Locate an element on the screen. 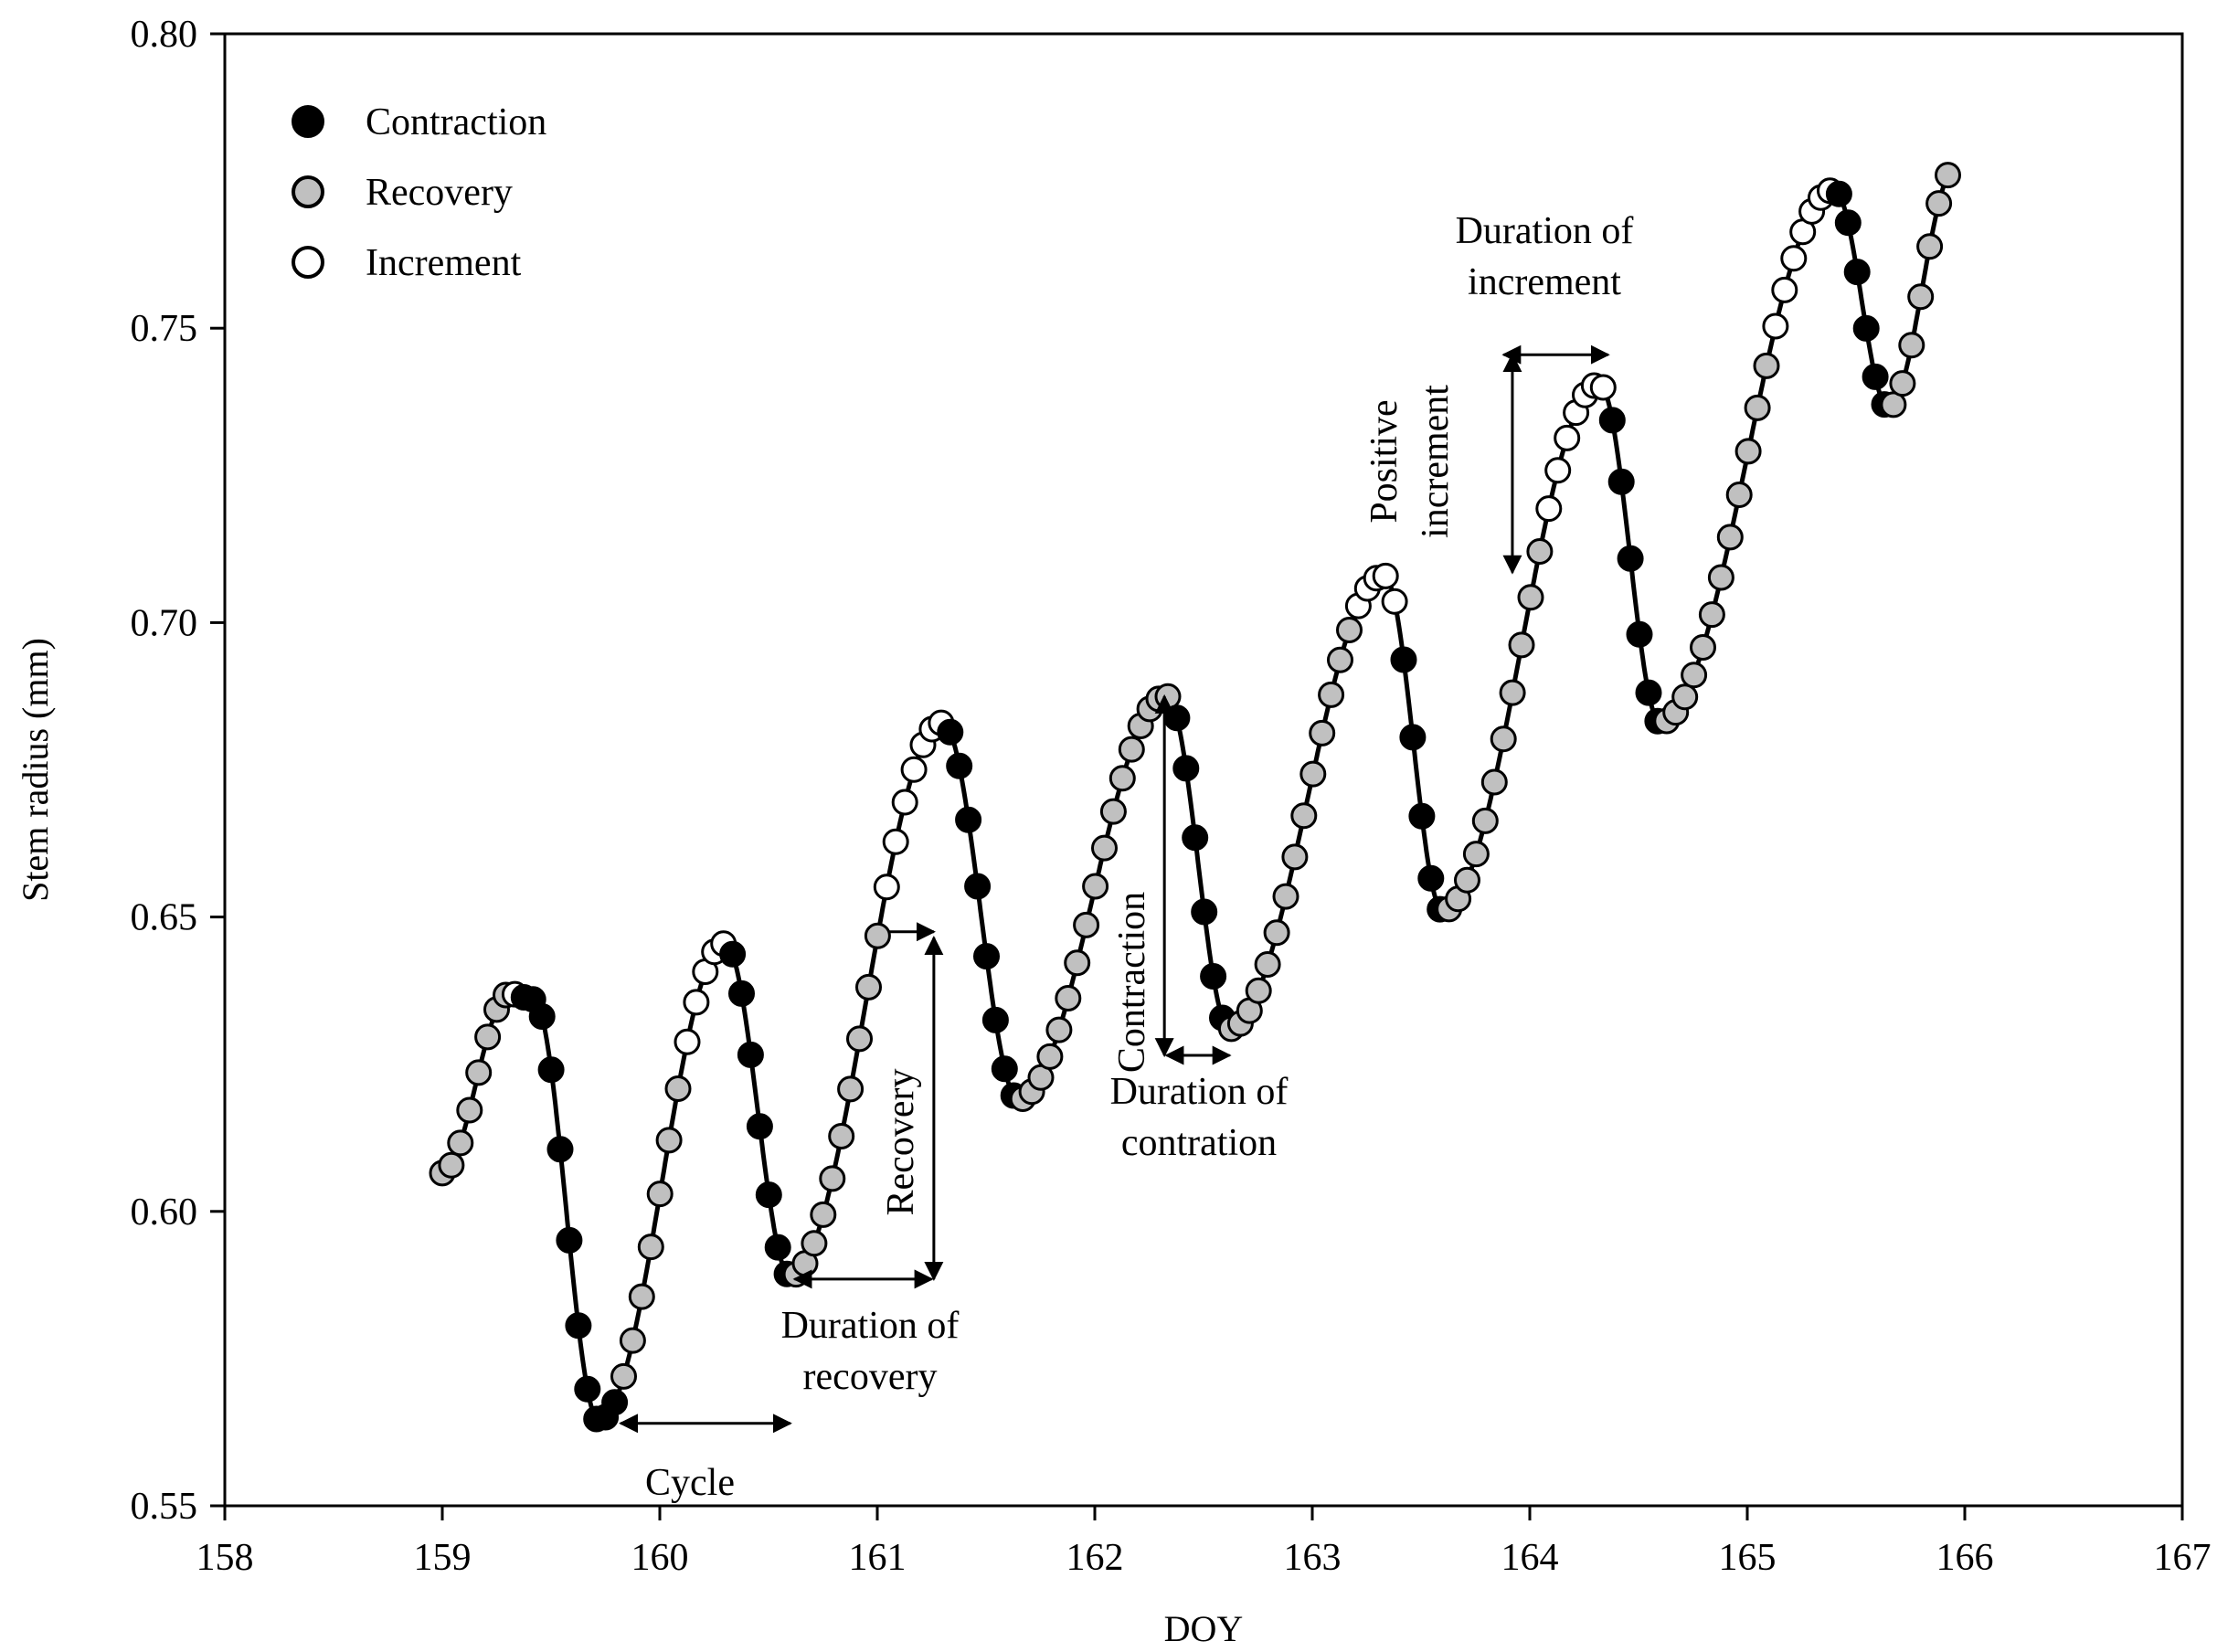 Image resolution: width=2217 pixels, height=1652 pixels. y-axis-title: Stem radius (mm) is located at coordinates (35, 770).